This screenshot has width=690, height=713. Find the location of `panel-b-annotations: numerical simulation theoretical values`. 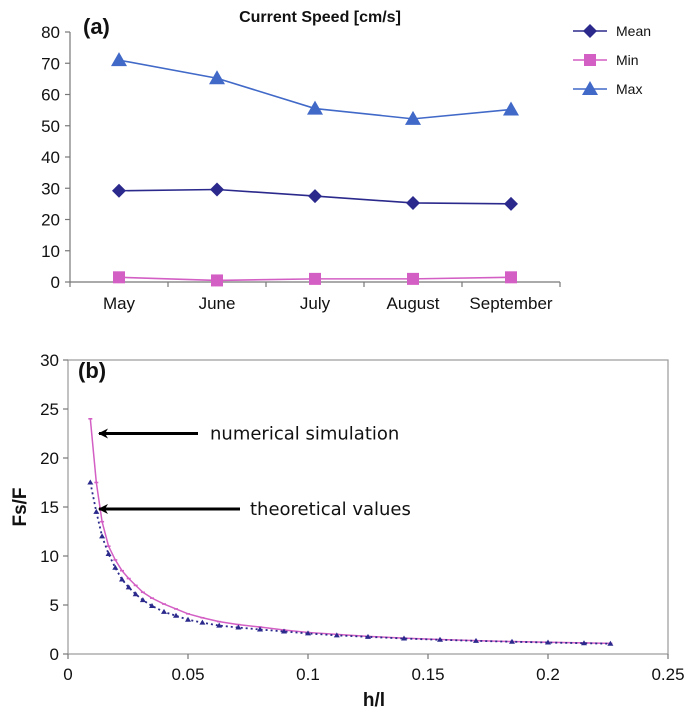

panel-b-annotations: numerical simulation theoretical values is located at coordinates (254, 472).